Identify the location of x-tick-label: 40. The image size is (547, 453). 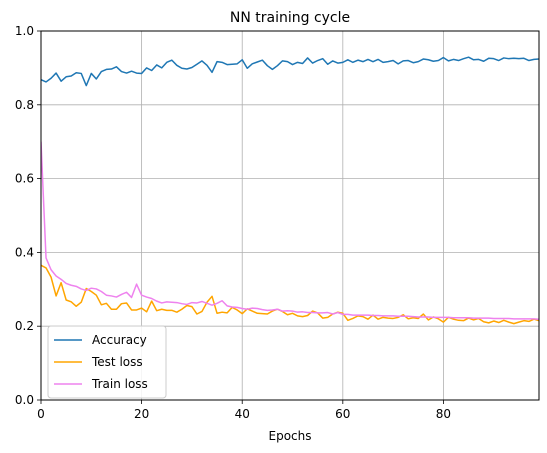
(242, 414).